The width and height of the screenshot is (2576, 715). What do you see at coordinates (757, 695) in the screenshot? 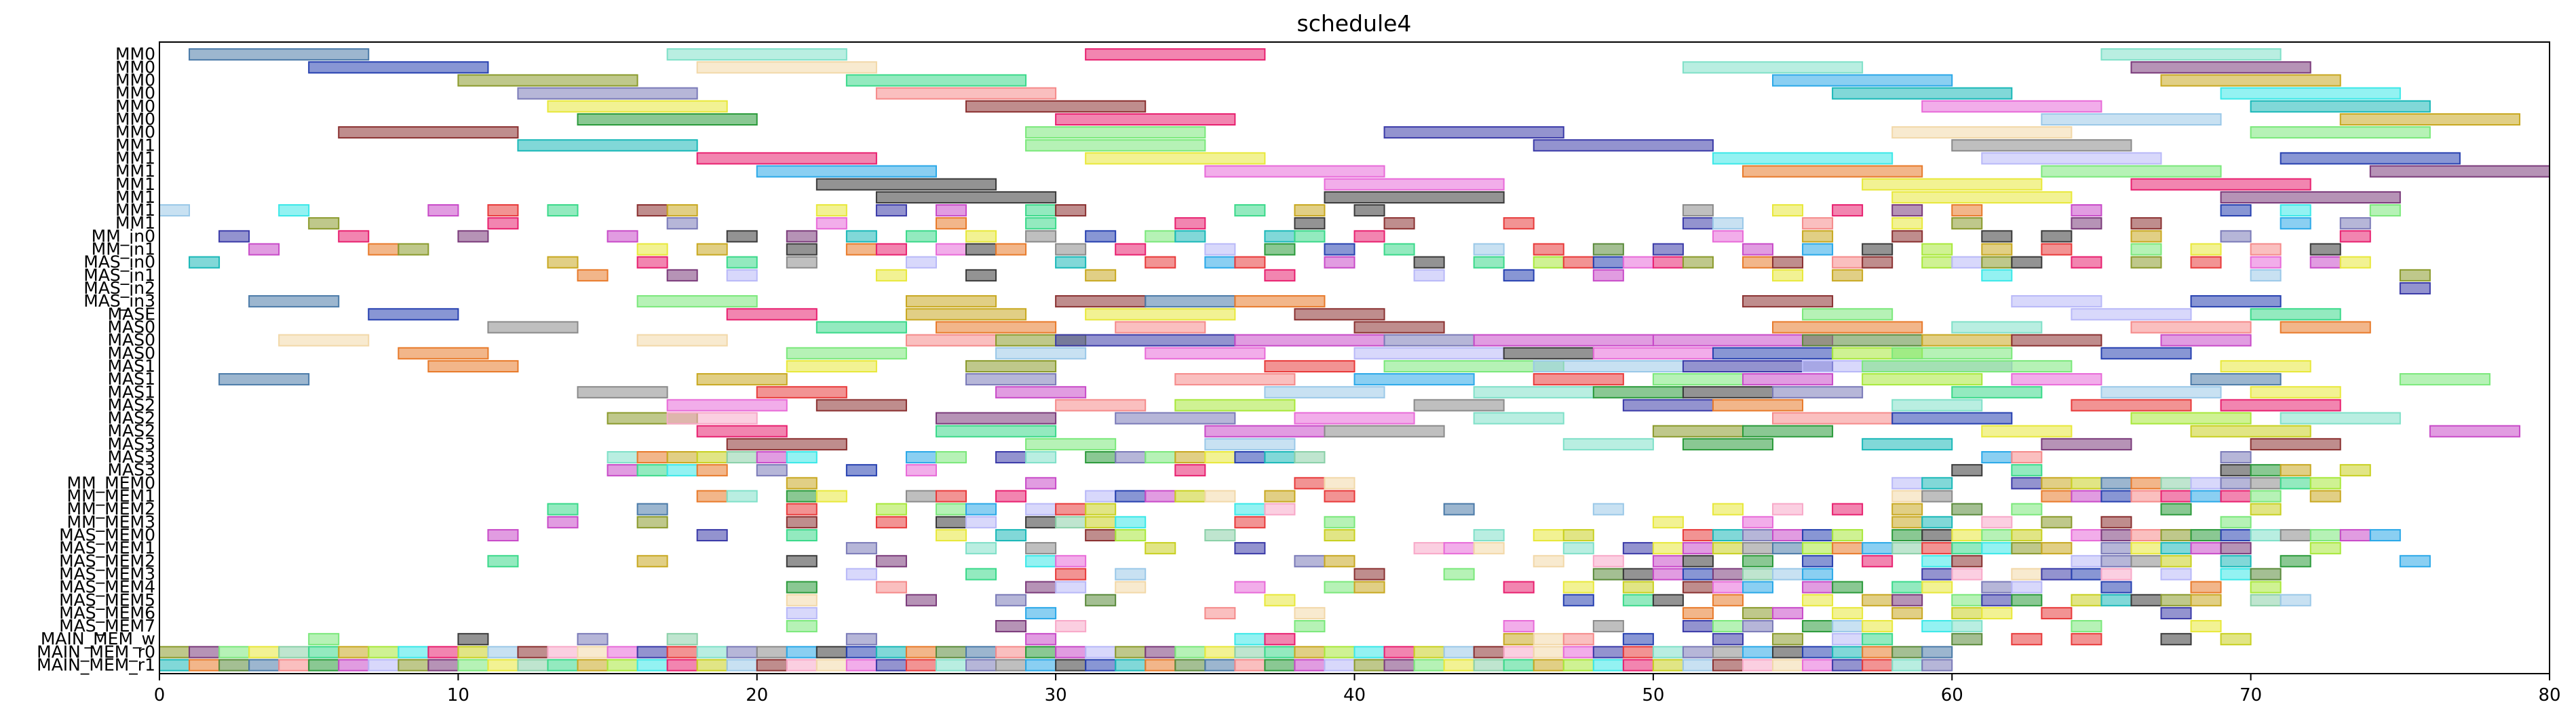
I see `x-tick-label: 20` at bounding box center [757, 695].